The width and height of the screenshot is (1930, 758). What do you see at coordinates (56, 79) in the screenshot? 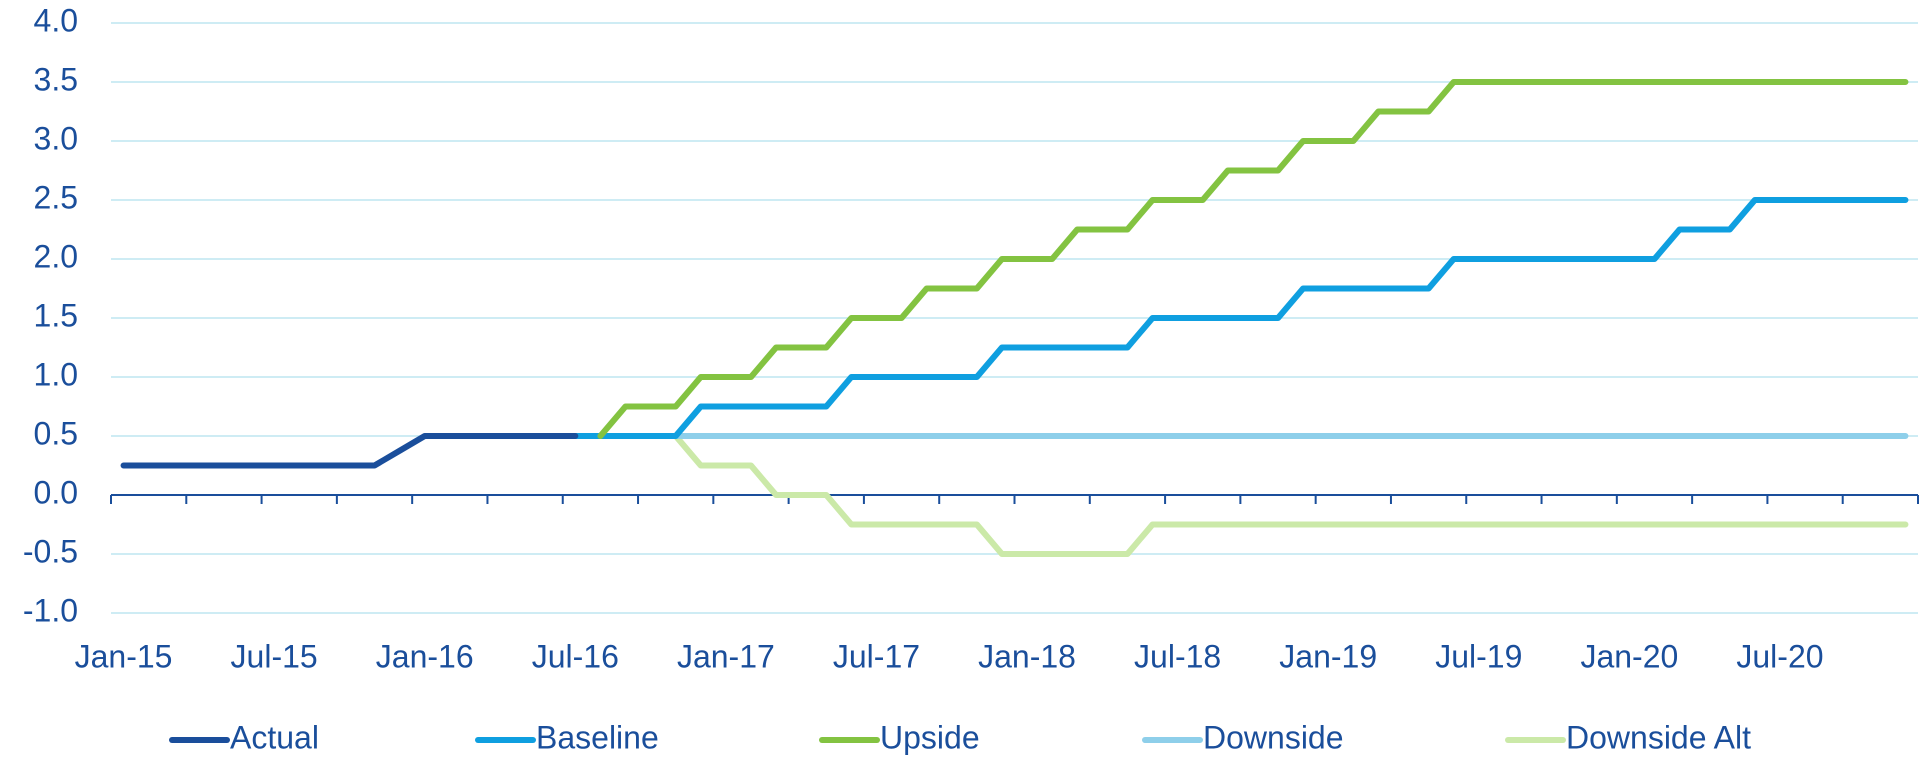
I see `y-tick-label: 3.5` at bounding box center [56, 79].